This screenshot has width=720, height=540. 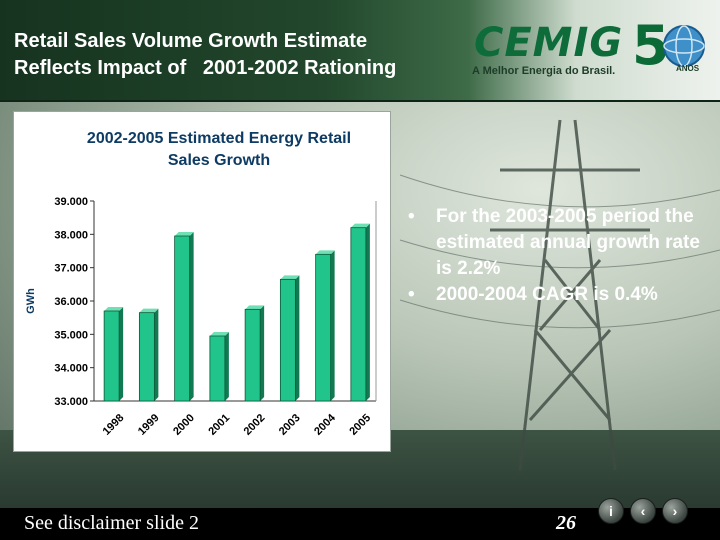 I want to click on anniversary-logo: 5 ANOS, so click(x=672, y=49).